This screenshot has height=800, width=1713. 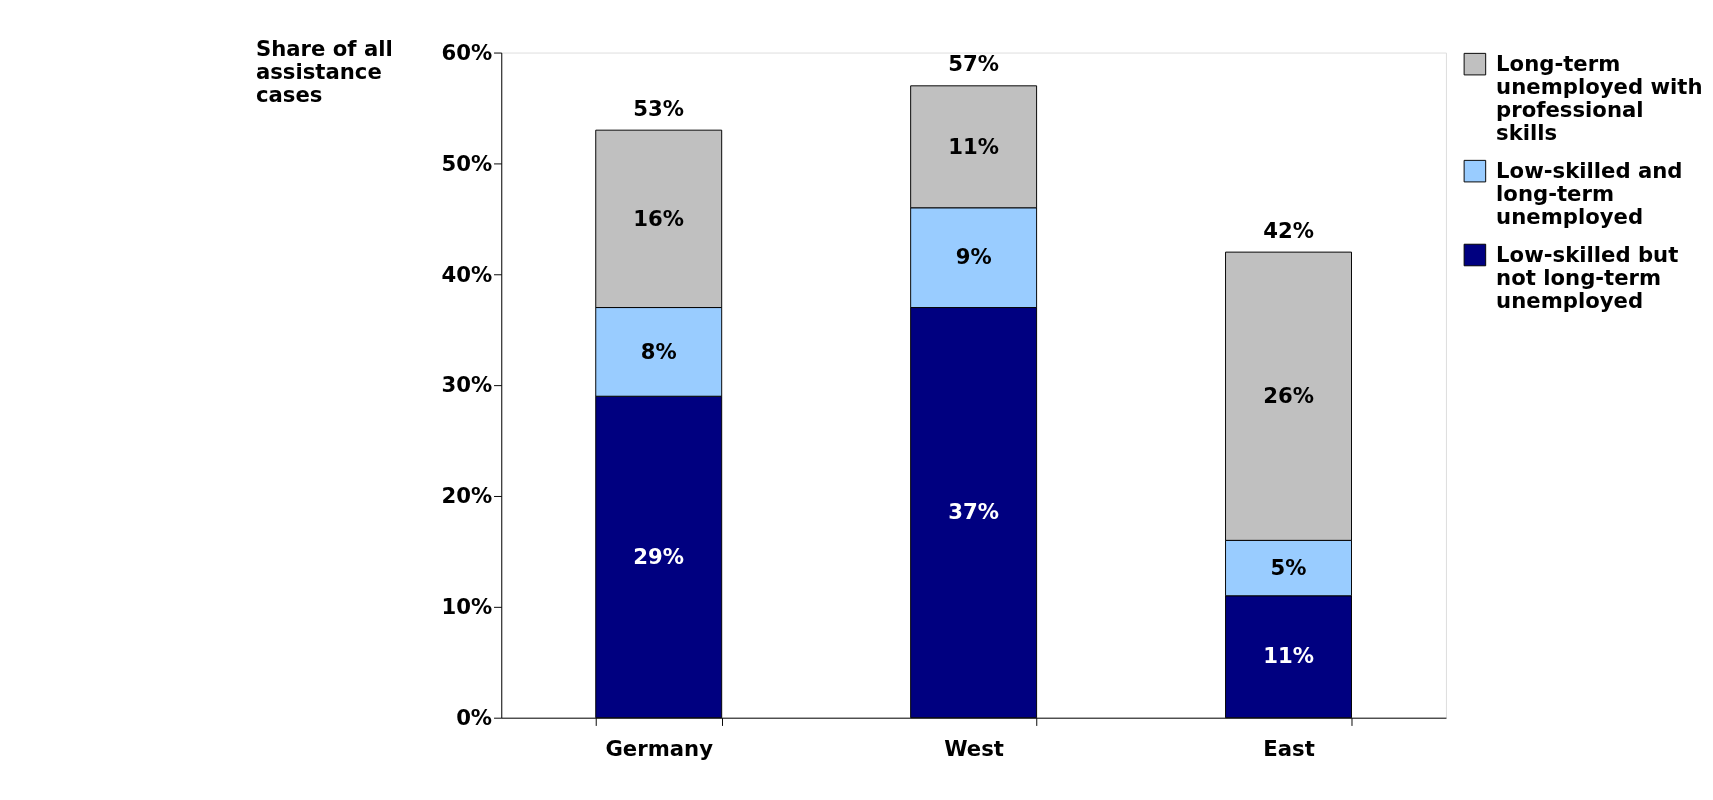 I want to click on y-axis-title: Share of all assistance cases, so click(x=324, y=71).